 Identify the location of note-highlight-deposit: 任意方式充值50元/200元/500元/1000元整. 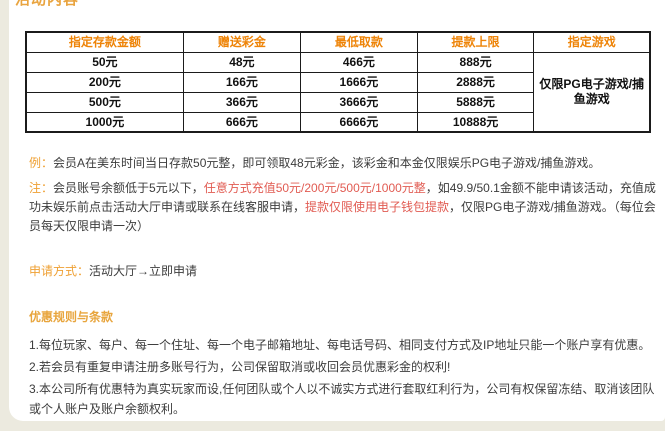
(314, 188).